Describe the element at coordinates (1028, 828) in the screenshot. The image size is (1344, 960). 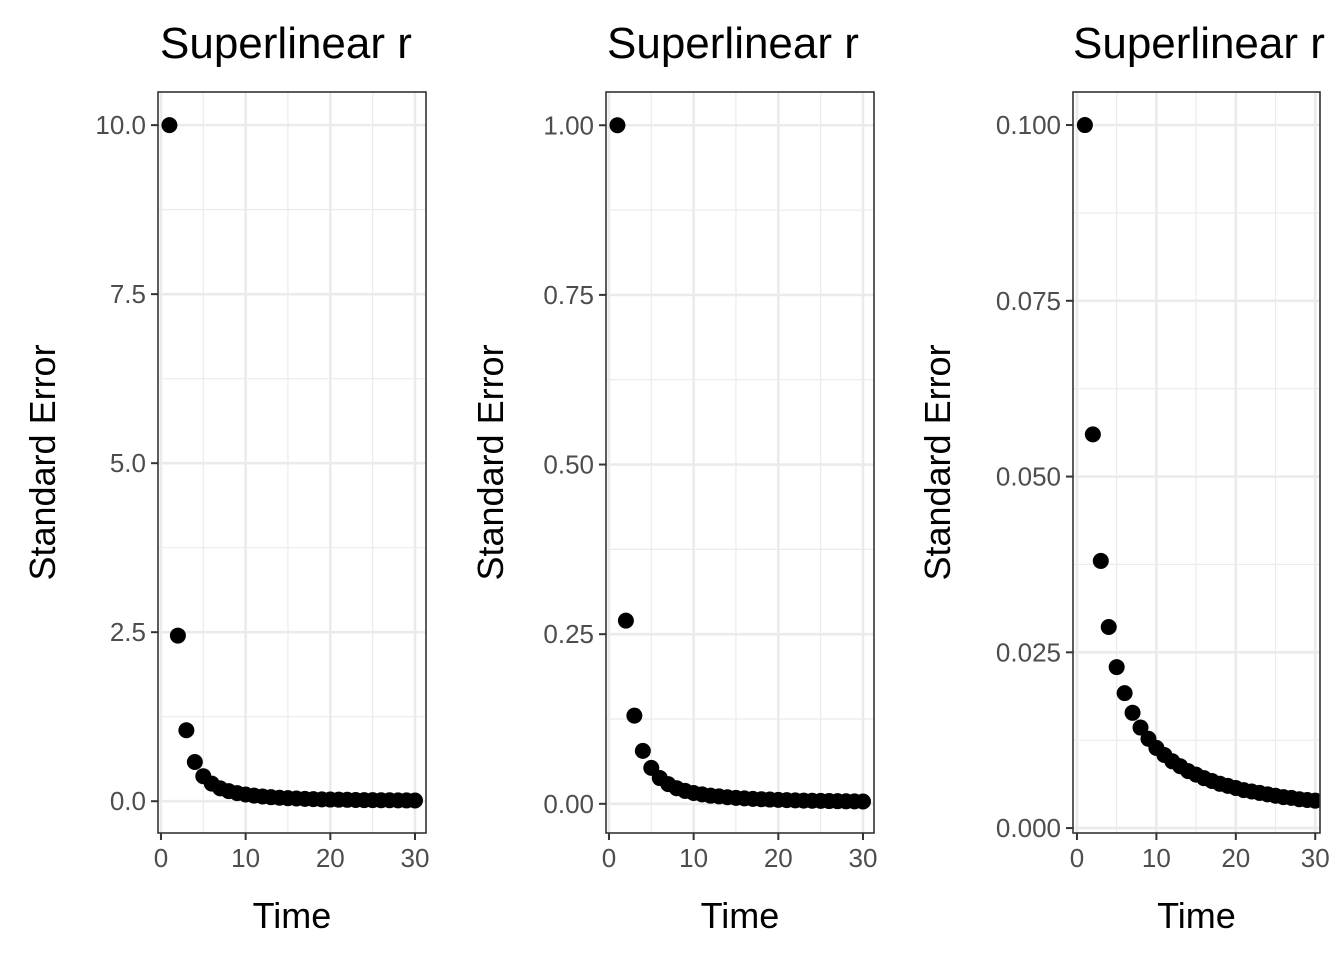
I see `y-tick-label: 0.000` at that location.